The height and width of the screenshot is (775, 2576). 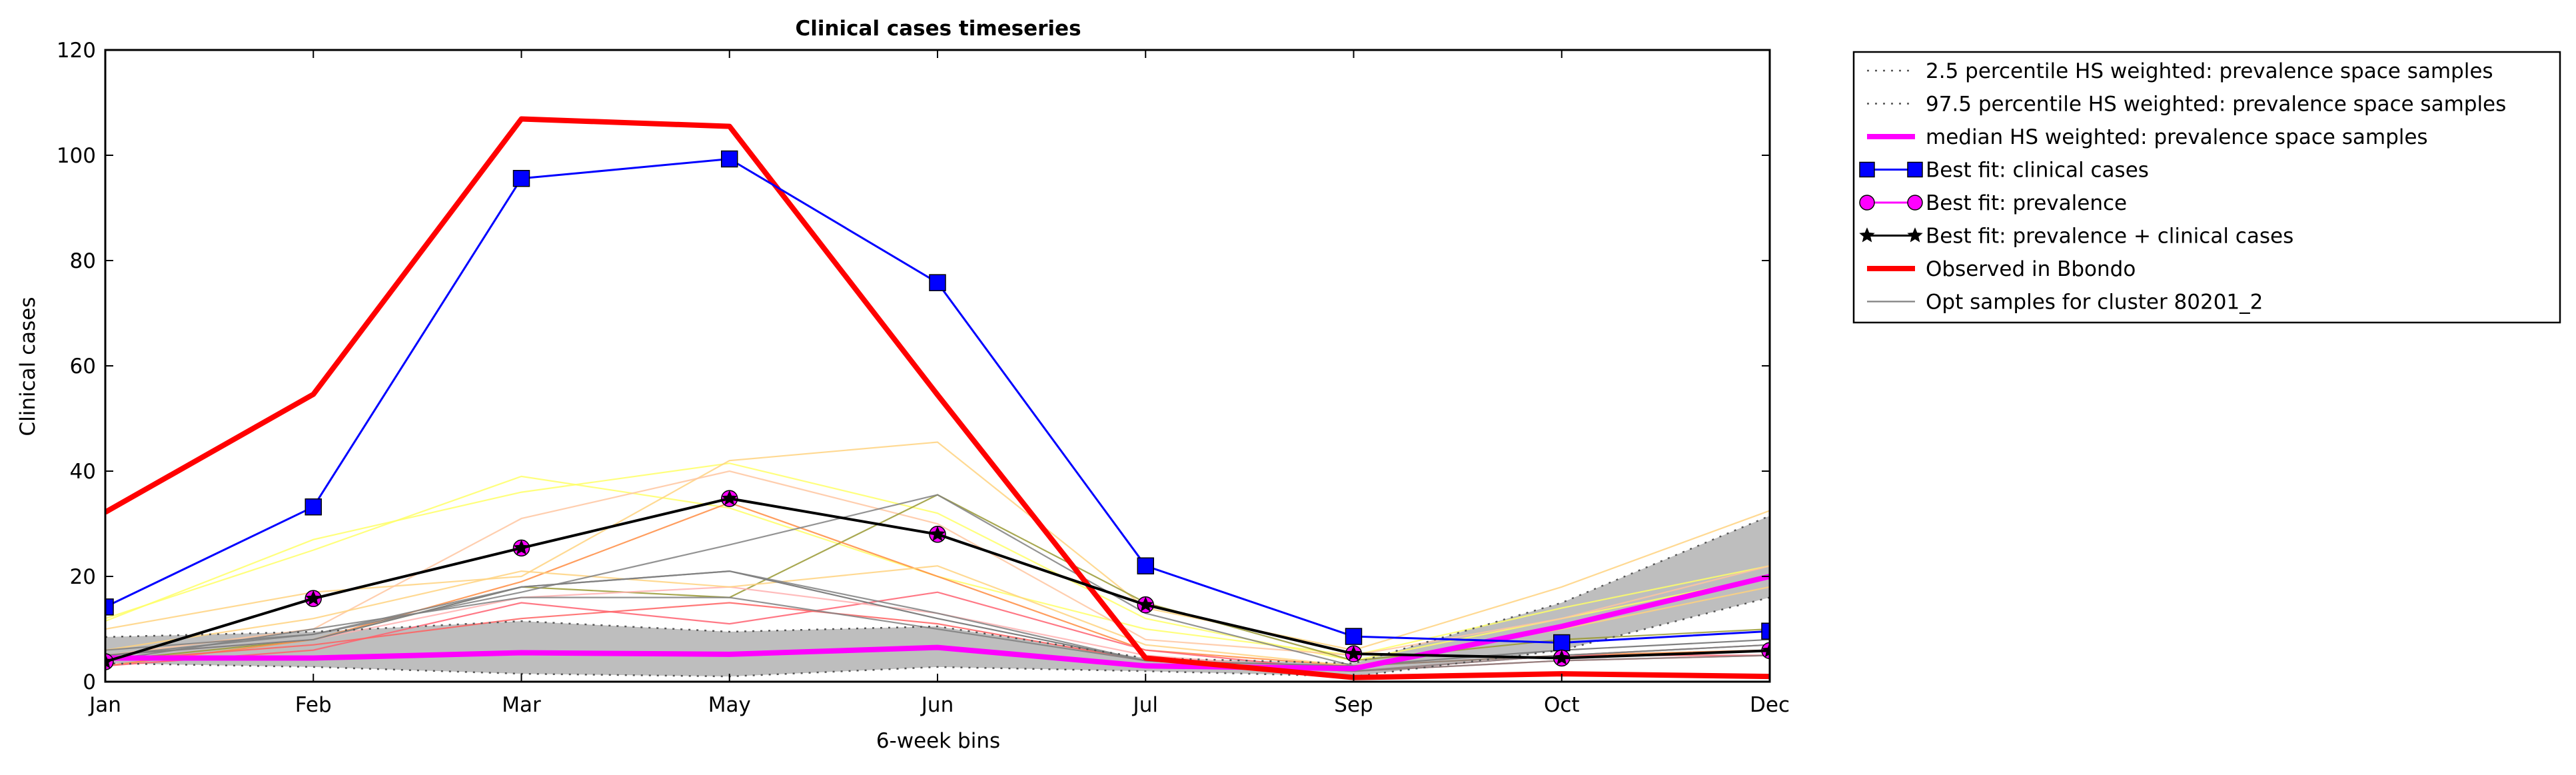 I want to click on y-tick-label: 120, so click(x=76, y=51).